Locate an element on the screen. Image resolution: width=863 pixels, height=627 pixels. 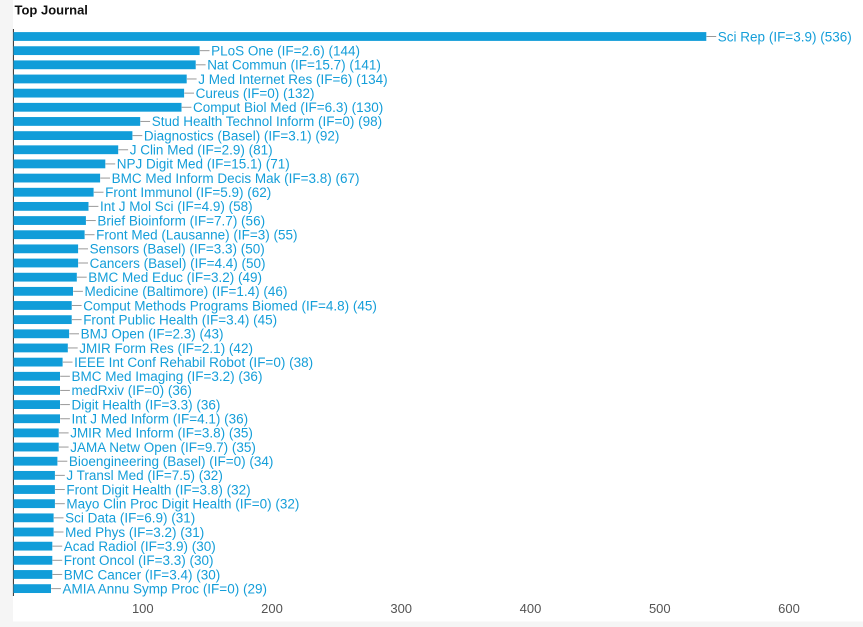
svg-text: 600 is located at coordinates (789, 608).